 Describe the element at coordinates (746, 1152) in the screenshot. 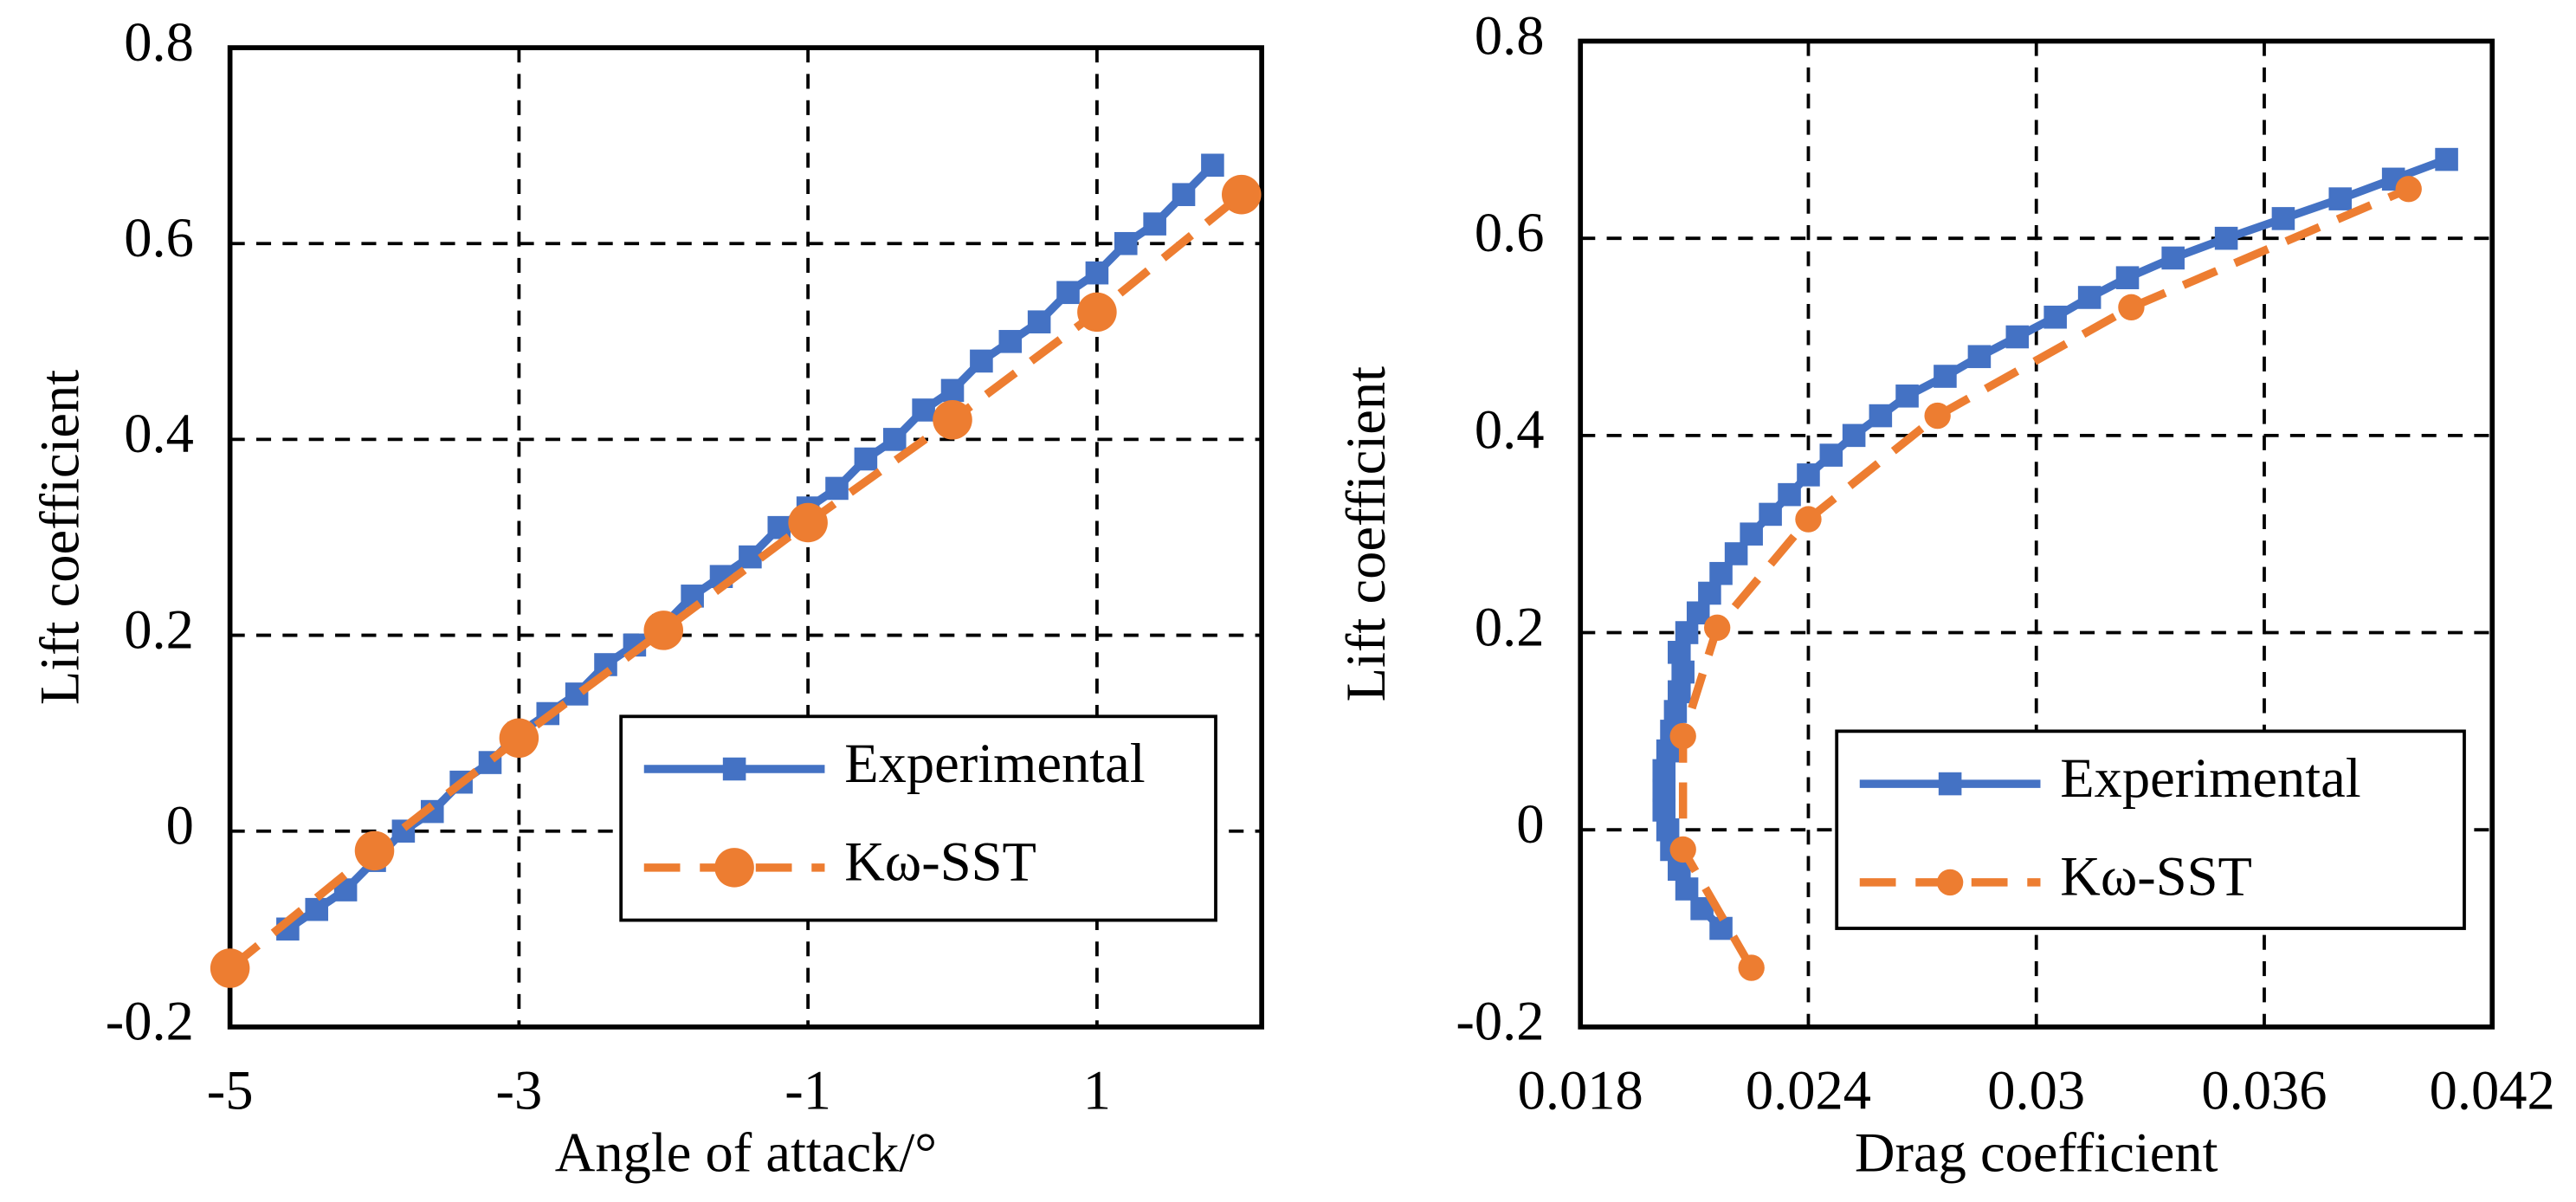

I see `x-axis-label: Angle of attack/°` at that location.